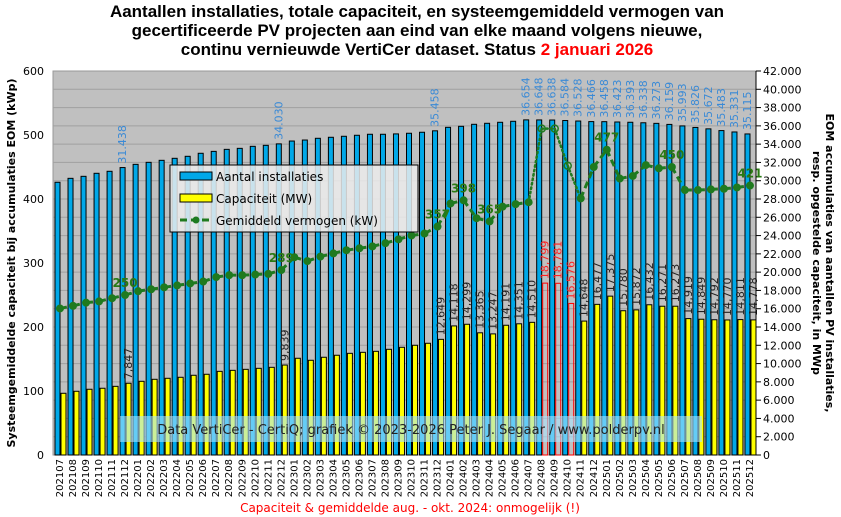 This screenshot has height=517, width=841. Describe the element at coordinates (480, 309) in the screenshot. I see `capacity-data-label: 13,365` at that location.